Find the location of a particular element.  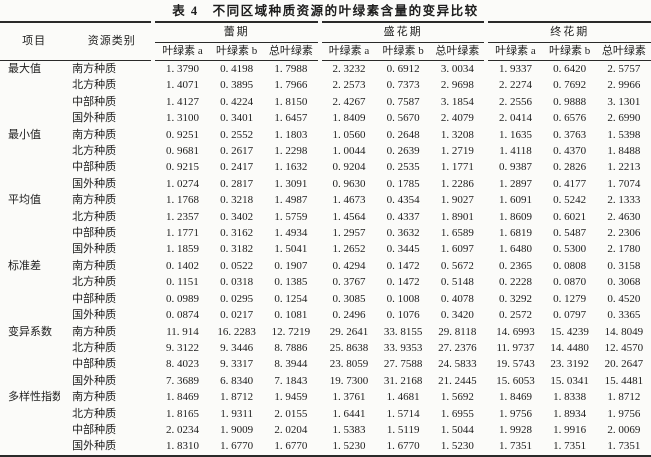

value-cell: 0. 9387 is located at coordinates (515, 167).